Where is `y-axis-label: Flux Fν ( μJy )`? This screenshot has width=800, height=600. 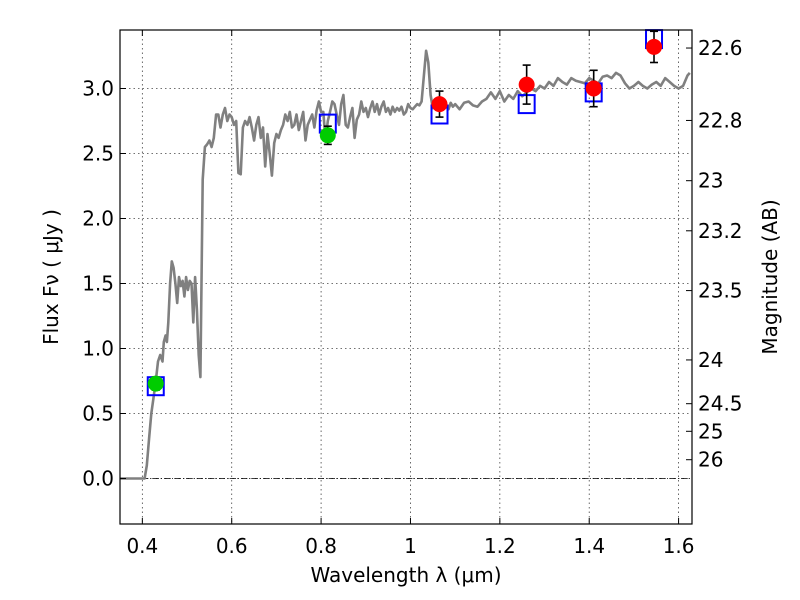
y-axis-label: Flux Fν ( μJy ) is located at coordinates (51, 277).